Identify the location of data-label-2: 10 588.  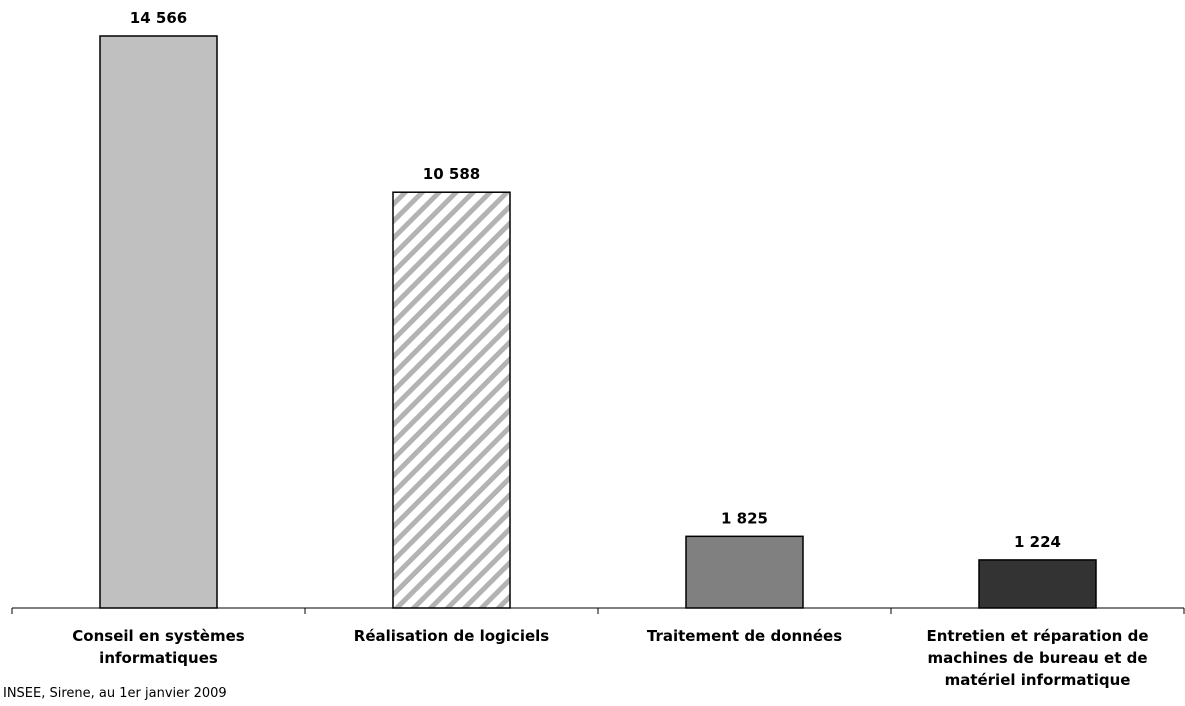
(451, 174).